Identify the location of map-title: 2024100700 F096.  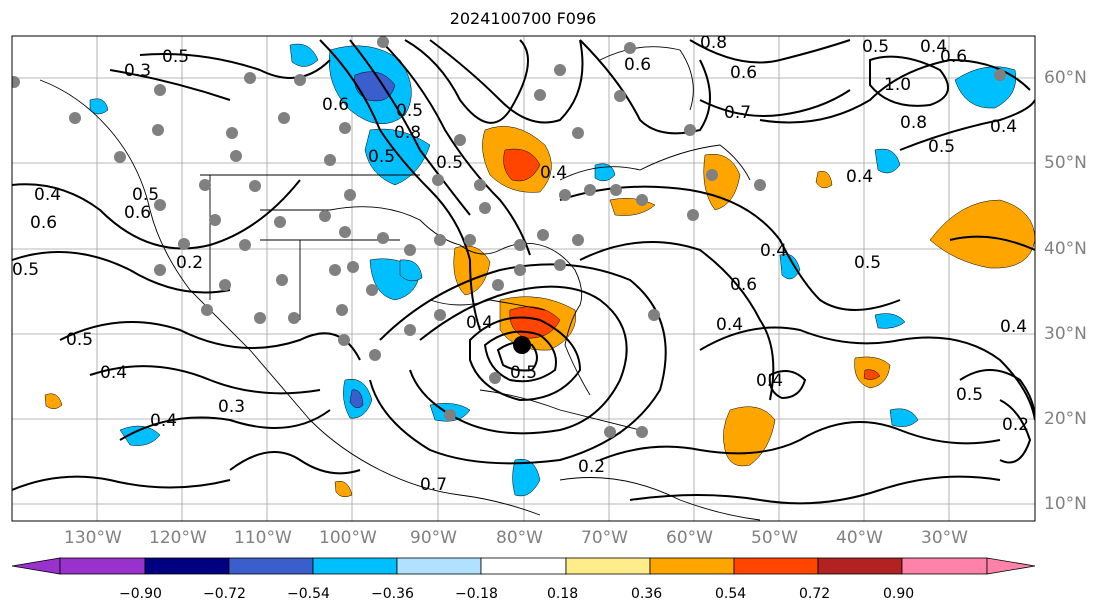
(523, 18).